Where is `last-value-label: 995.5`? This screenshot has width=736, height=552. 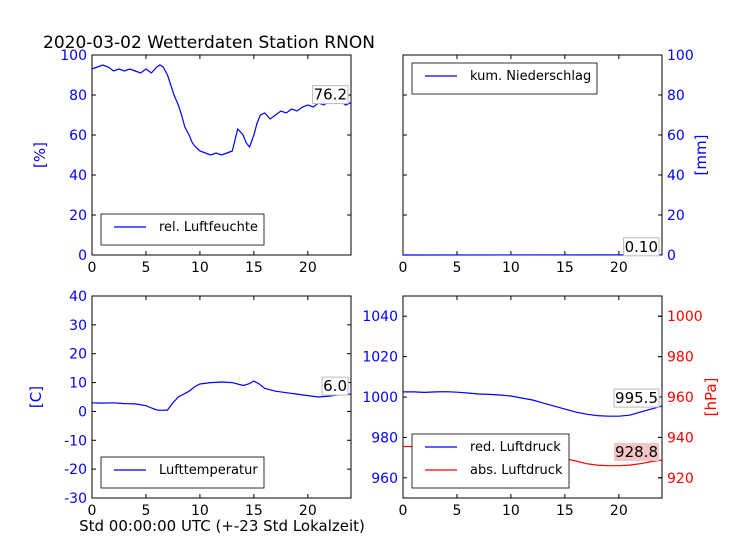 last-value-label: 995.5 is located at coordinates (636, 398).